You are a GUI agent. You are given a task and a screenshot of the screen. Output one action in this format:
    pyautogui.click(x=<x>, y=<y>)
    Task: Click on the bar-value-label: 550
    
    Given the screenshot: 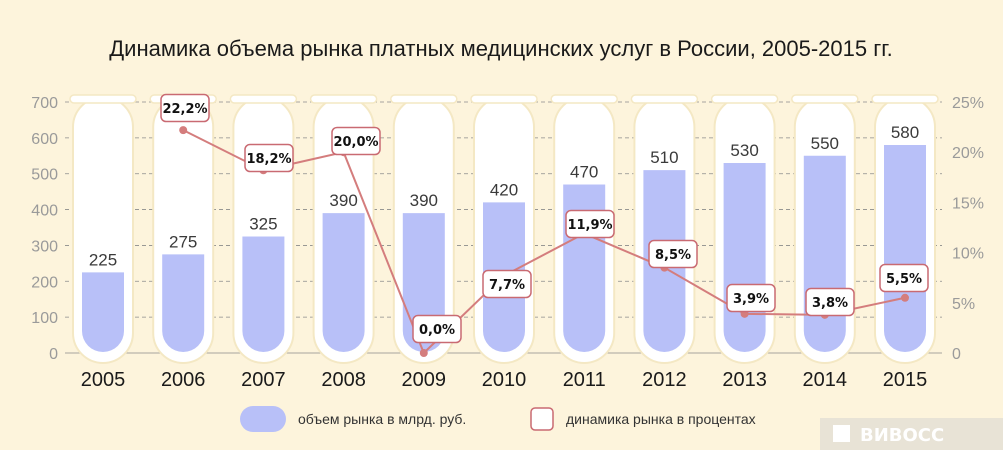 What is the action you would take?
    pyautogui.click(x=825, y=143)
    